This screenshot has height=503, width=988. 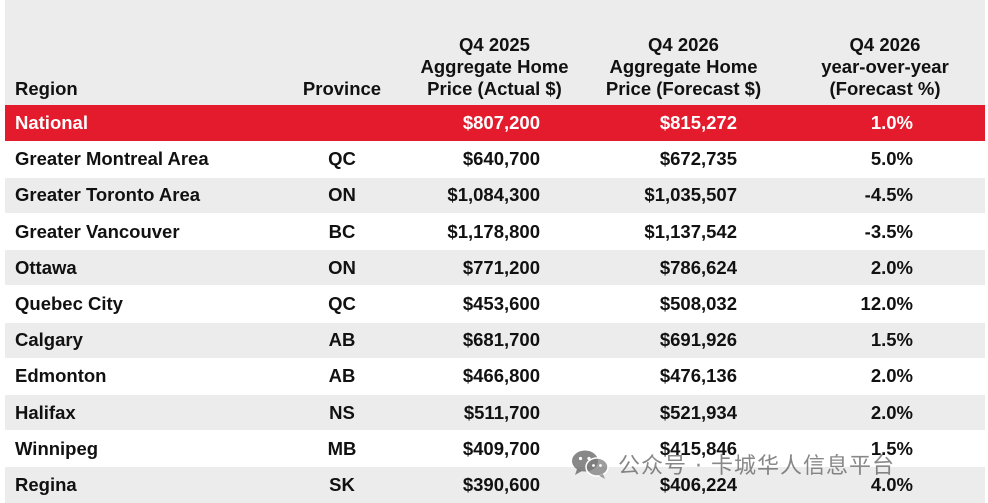 I want to click on cell-q4-2026: $786,624, so click(x=683, y=267).